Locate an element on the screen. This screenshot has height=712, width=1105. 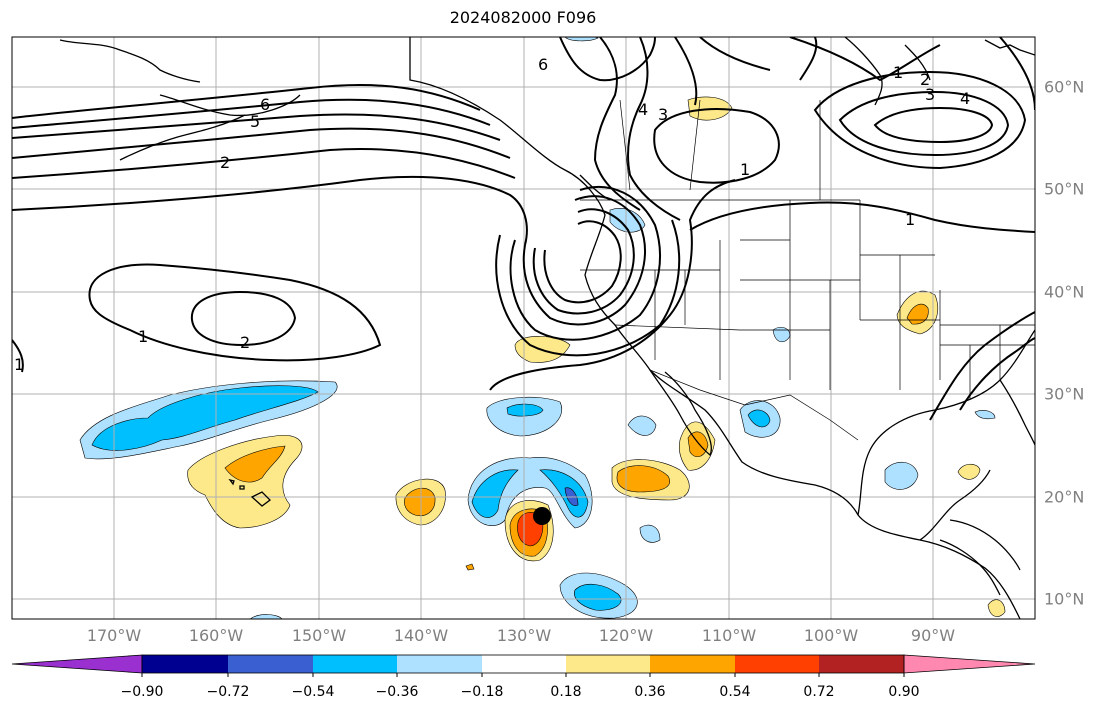
colorbar-tick-label: 0.36 is located at coordinates (650, 692).